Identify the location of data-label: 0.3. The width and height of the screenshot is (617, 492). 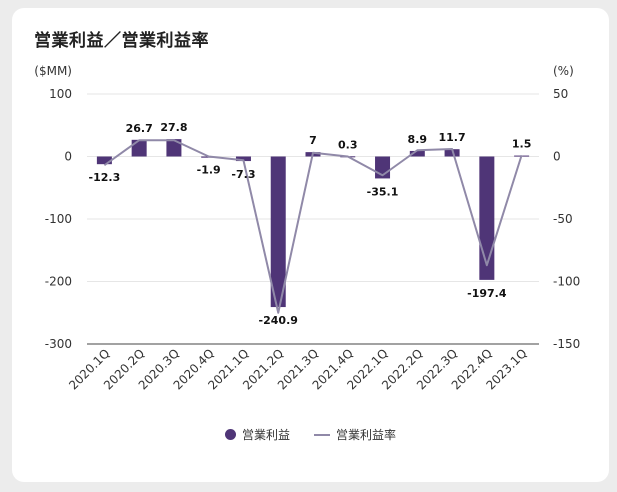
(348, 144).